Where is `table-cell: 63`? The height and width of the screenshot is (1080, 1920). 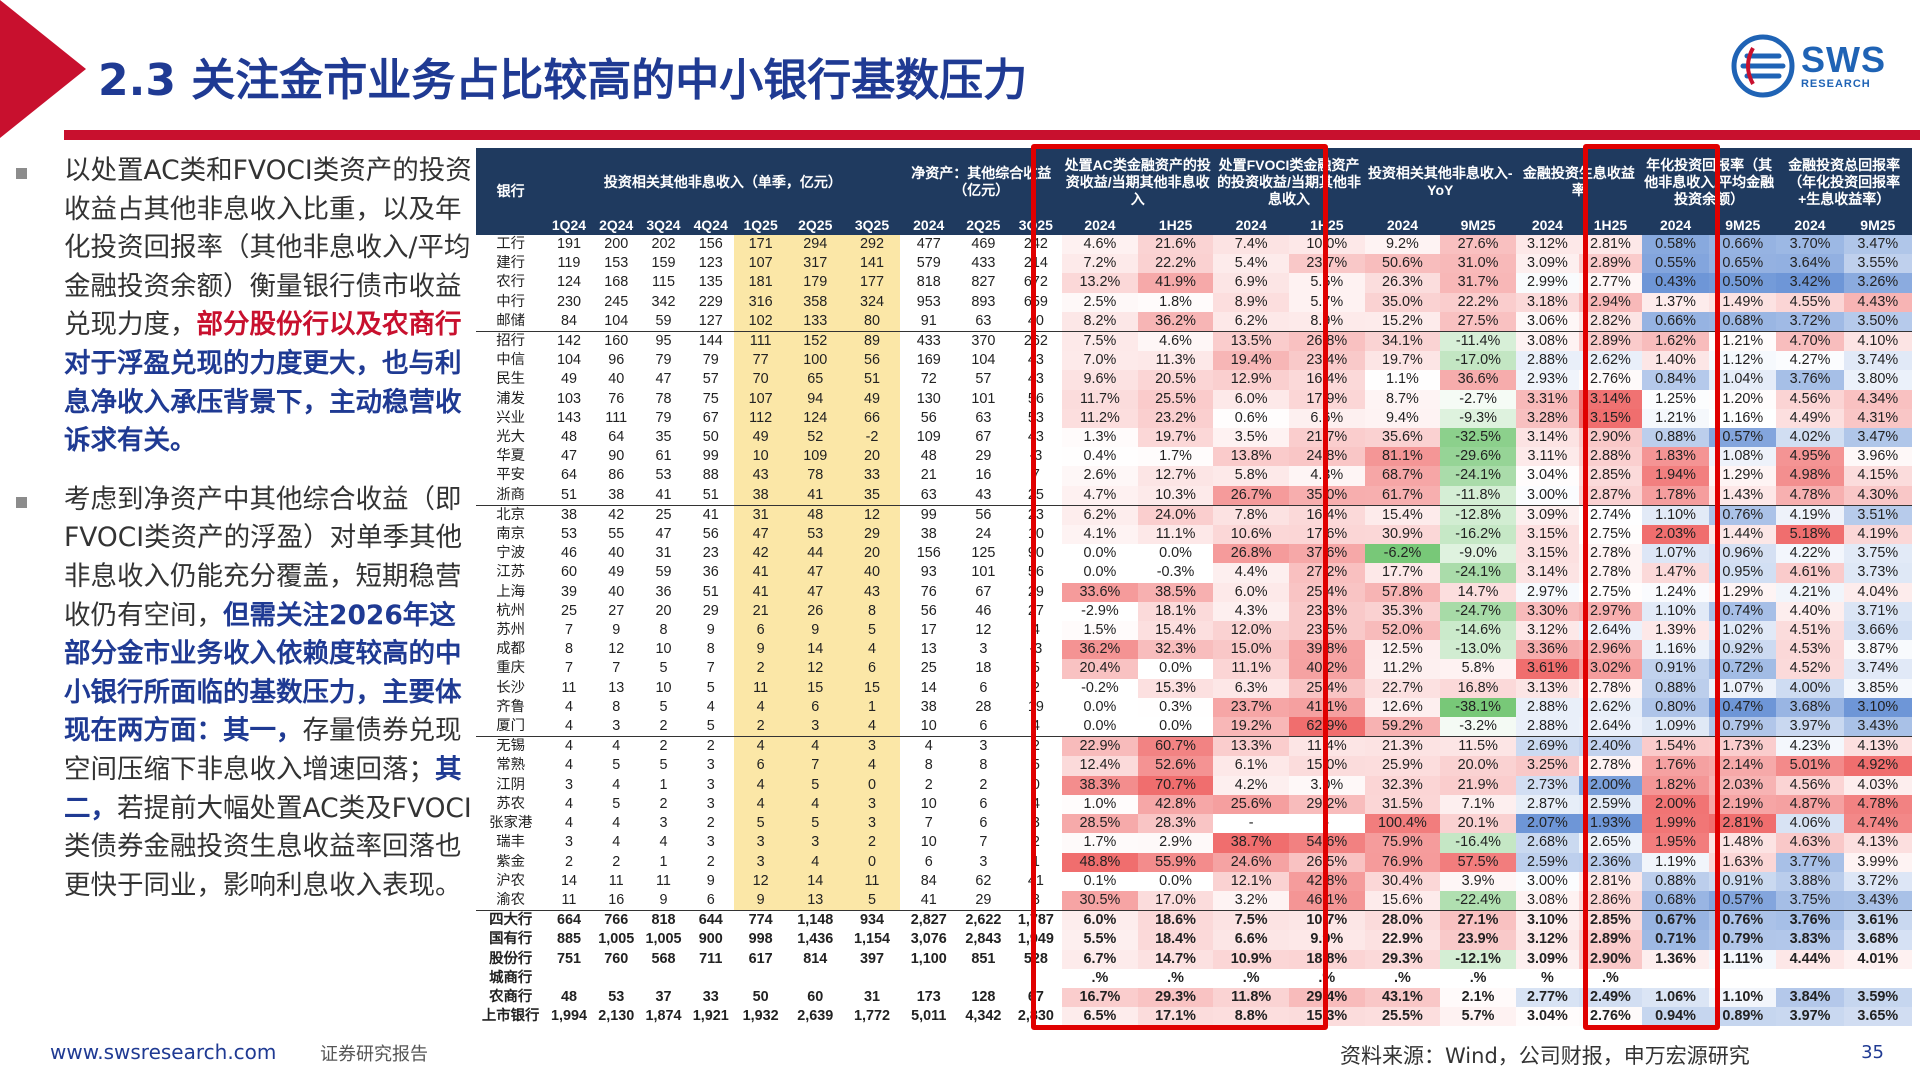 table-cell: 63 is located at coordinates (929, 495).